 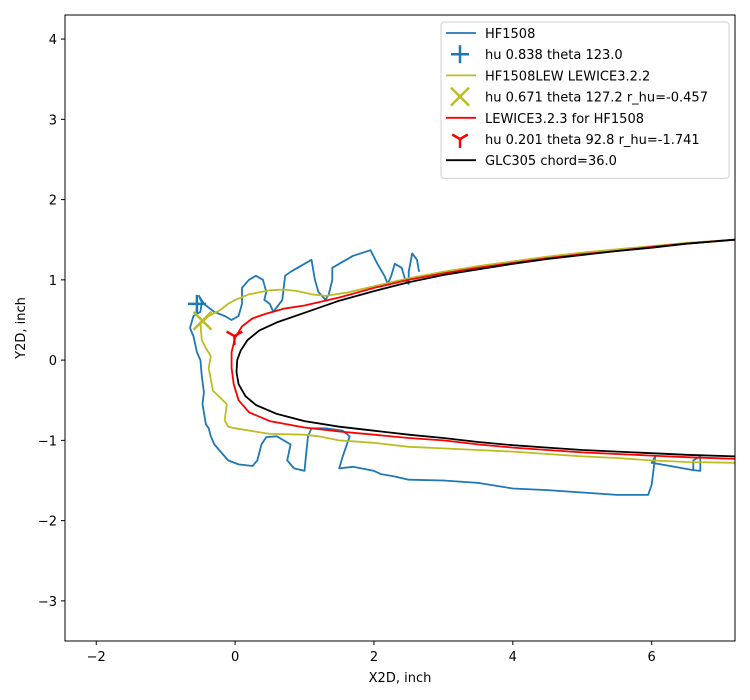 I want to click on x-tick-label: 4, so click(x=513, y=657).